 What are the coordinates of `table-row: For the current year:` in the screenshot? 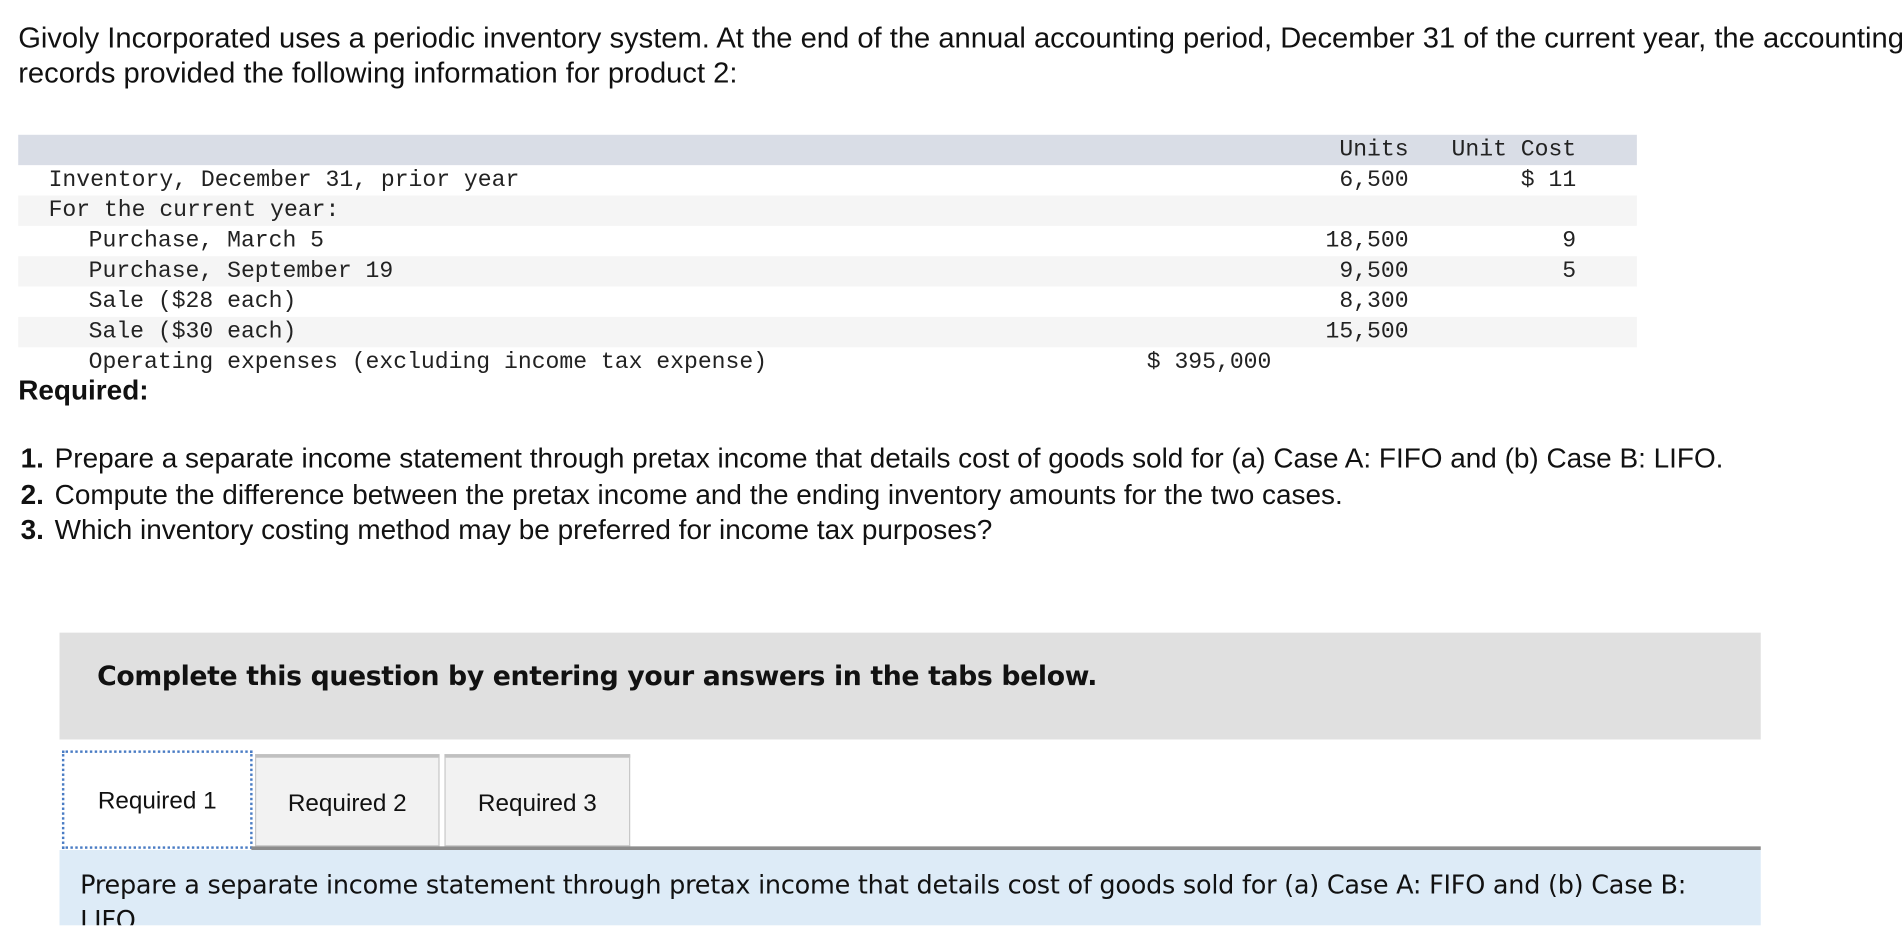 It's located at (827, 210).